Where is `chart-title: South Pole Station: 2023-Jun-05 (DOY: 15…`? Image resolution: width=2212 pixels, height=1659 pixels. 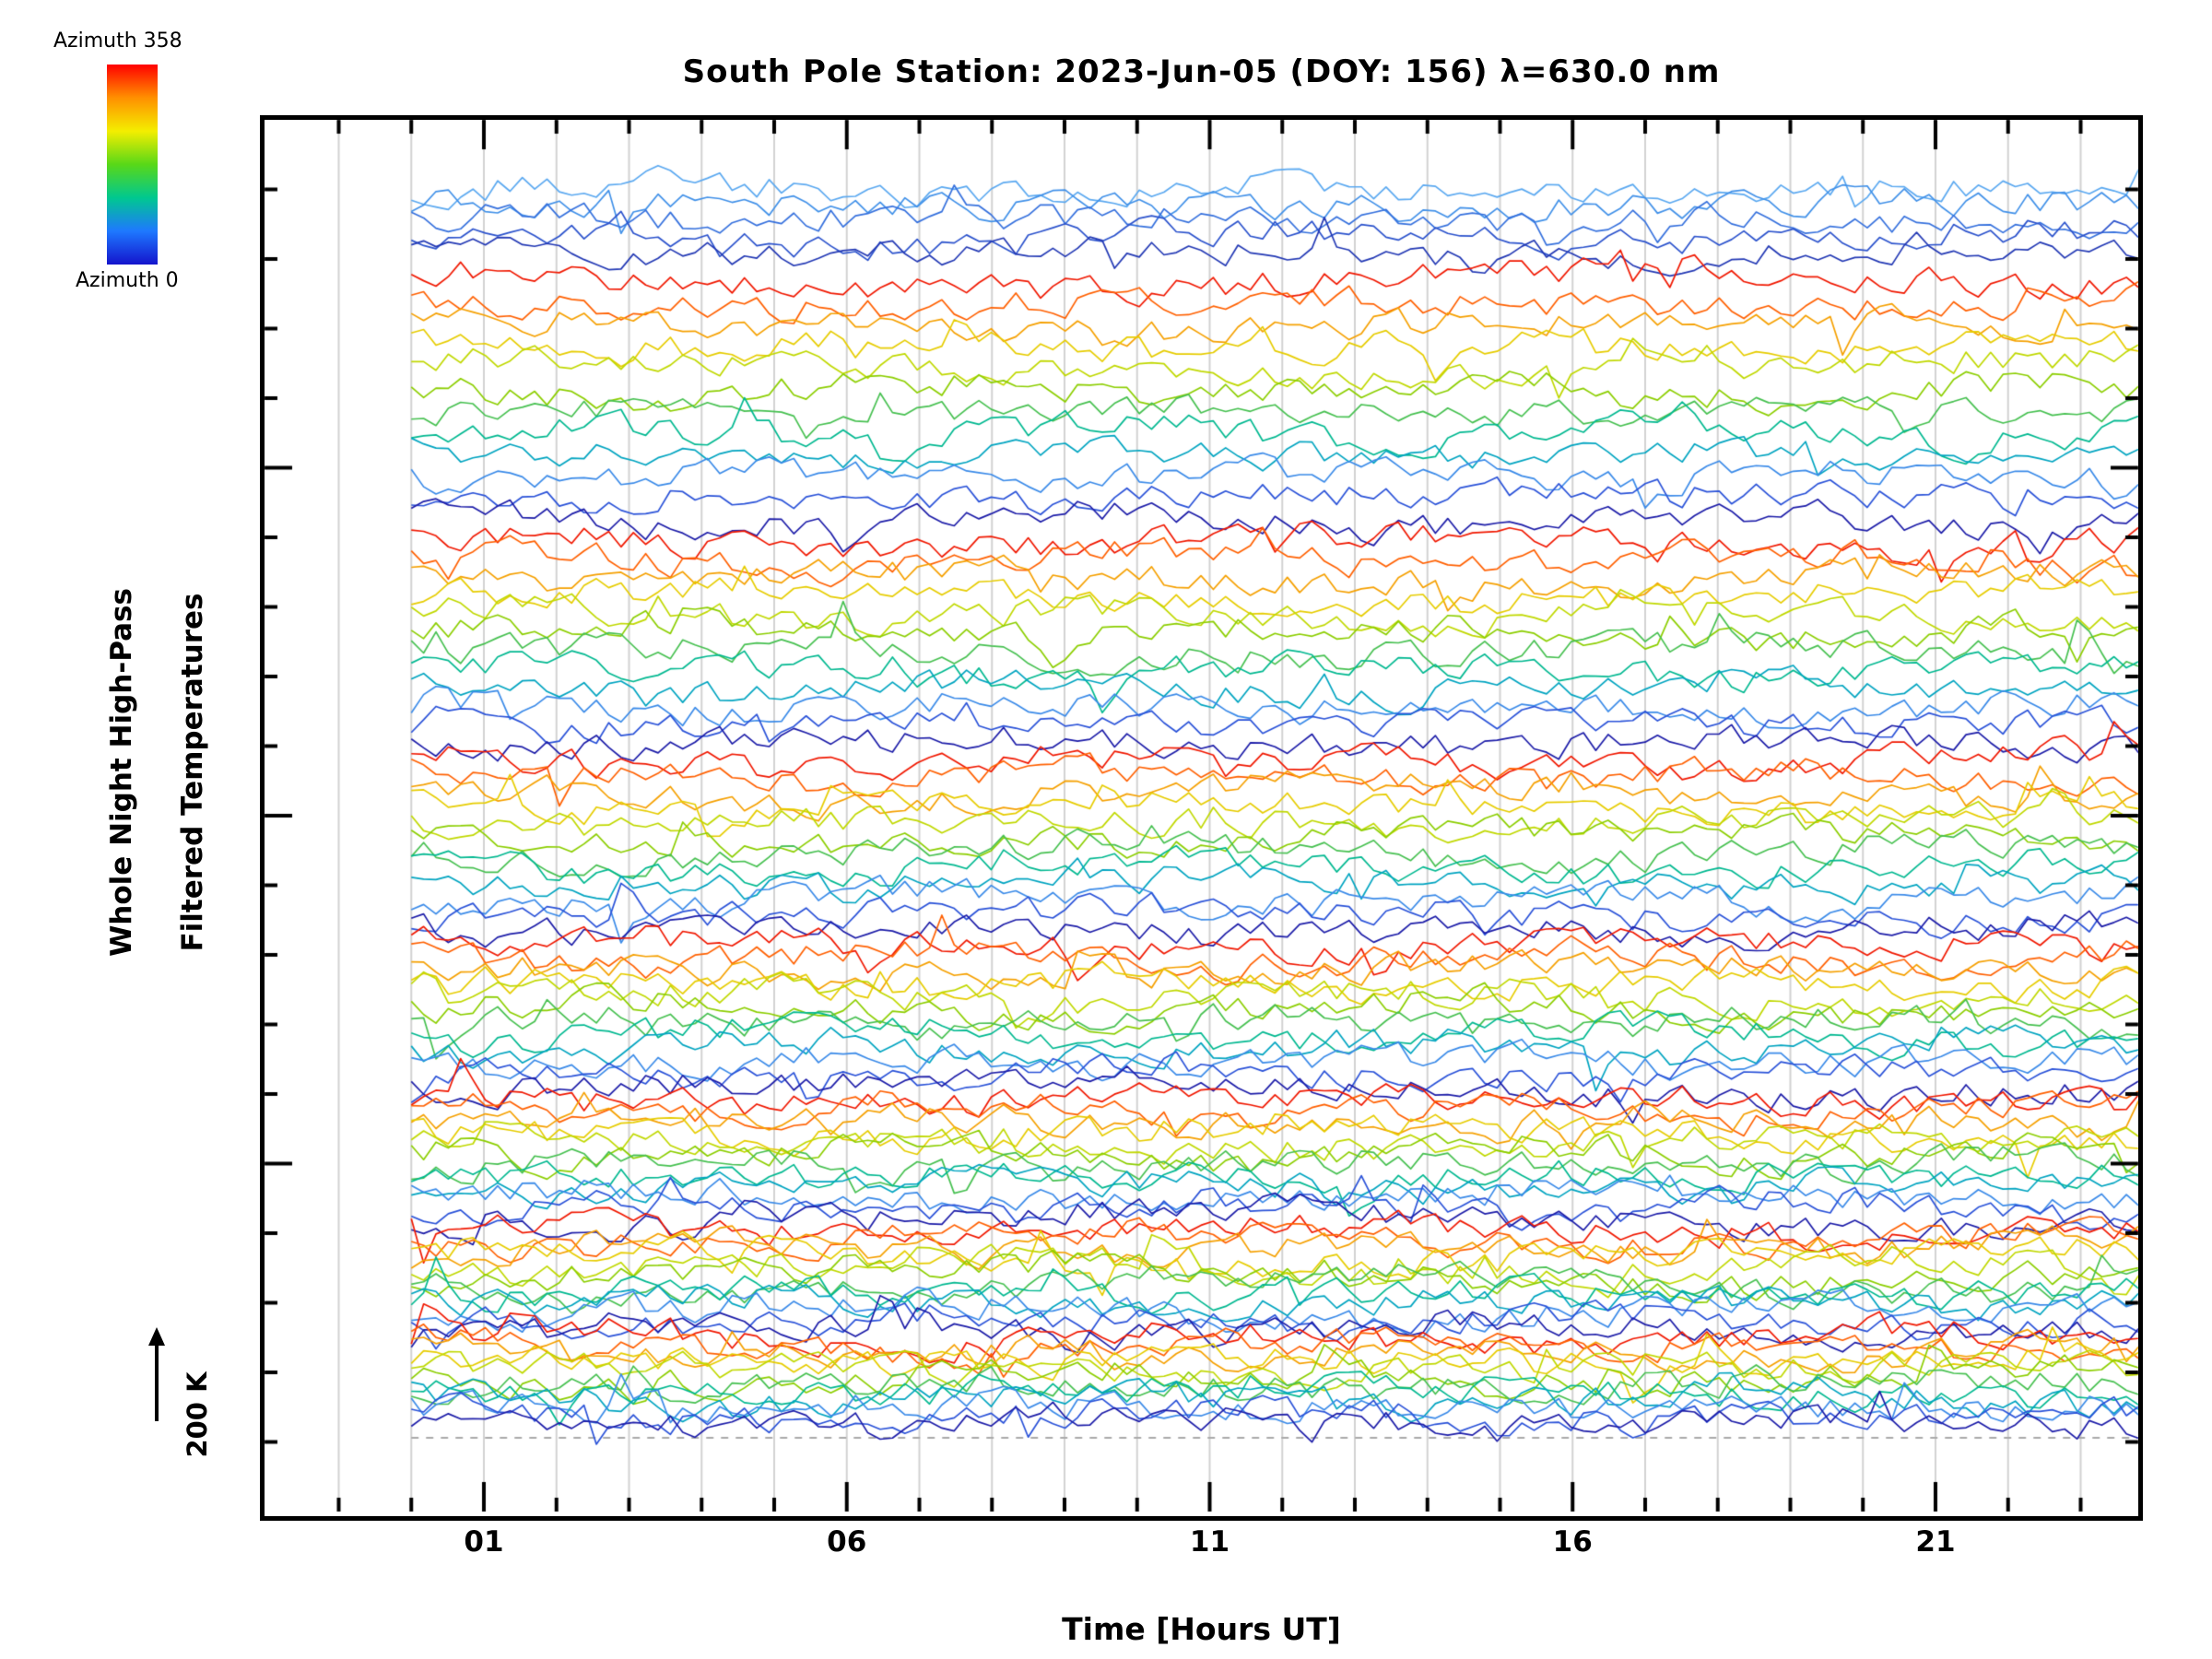 chart-title: South Pole Station: 2023-Jun-05 (DOY: 15… is located at coordinates (1201, 71).